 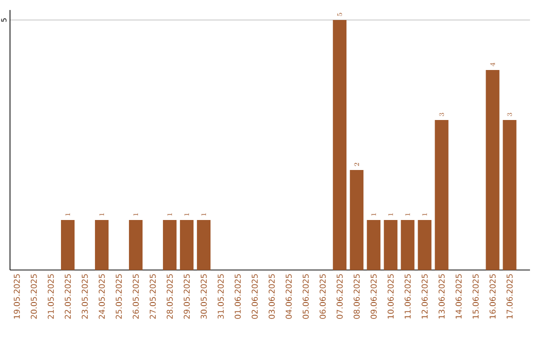 I want to click on x-tick-label: 01.06.2025, so click(x=237, y=296).